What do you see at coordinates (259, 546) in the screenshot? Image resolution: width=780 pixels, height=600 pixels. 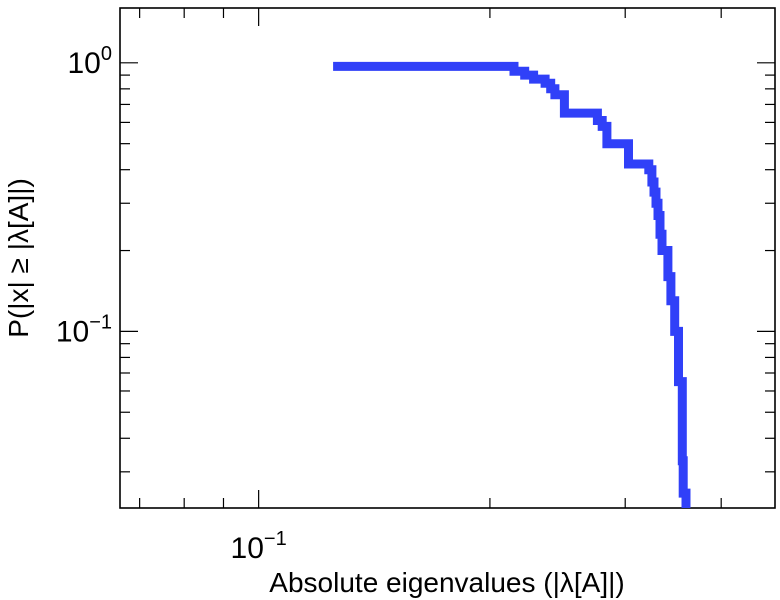 I see `x-tick-label: 10−1` at bounding box center [259, 546].